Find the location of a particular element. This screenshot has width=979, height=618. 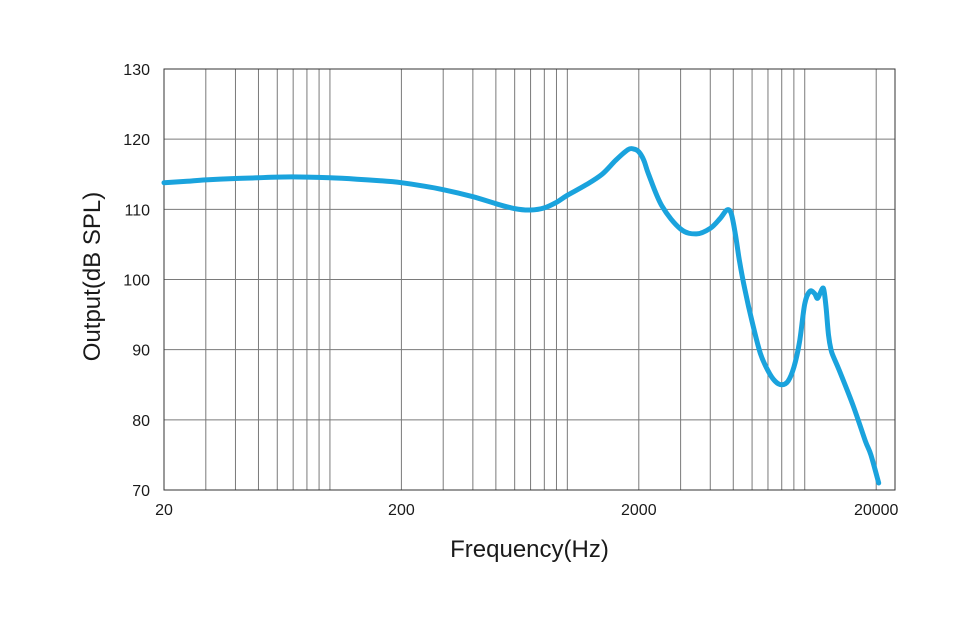

y-tick-label: 120 is located at coordinates (136, 140).